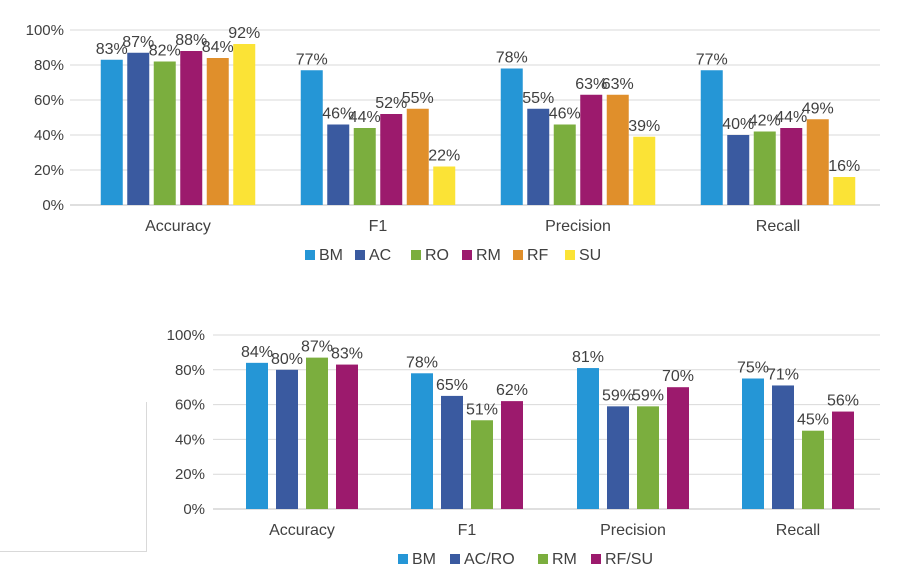 The image size is (902, 586). I want to click on y-tick-label: 20%, so click(190, 474).